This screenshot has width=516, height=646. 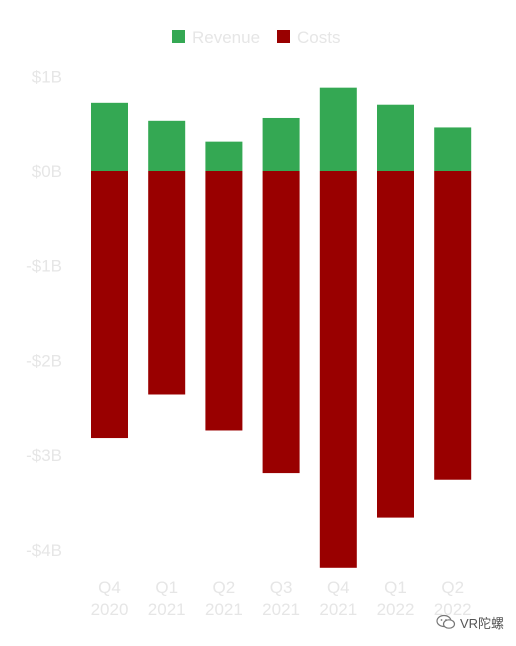 I want to click on y-tick-label: $1B, so click(x=47, y=76).